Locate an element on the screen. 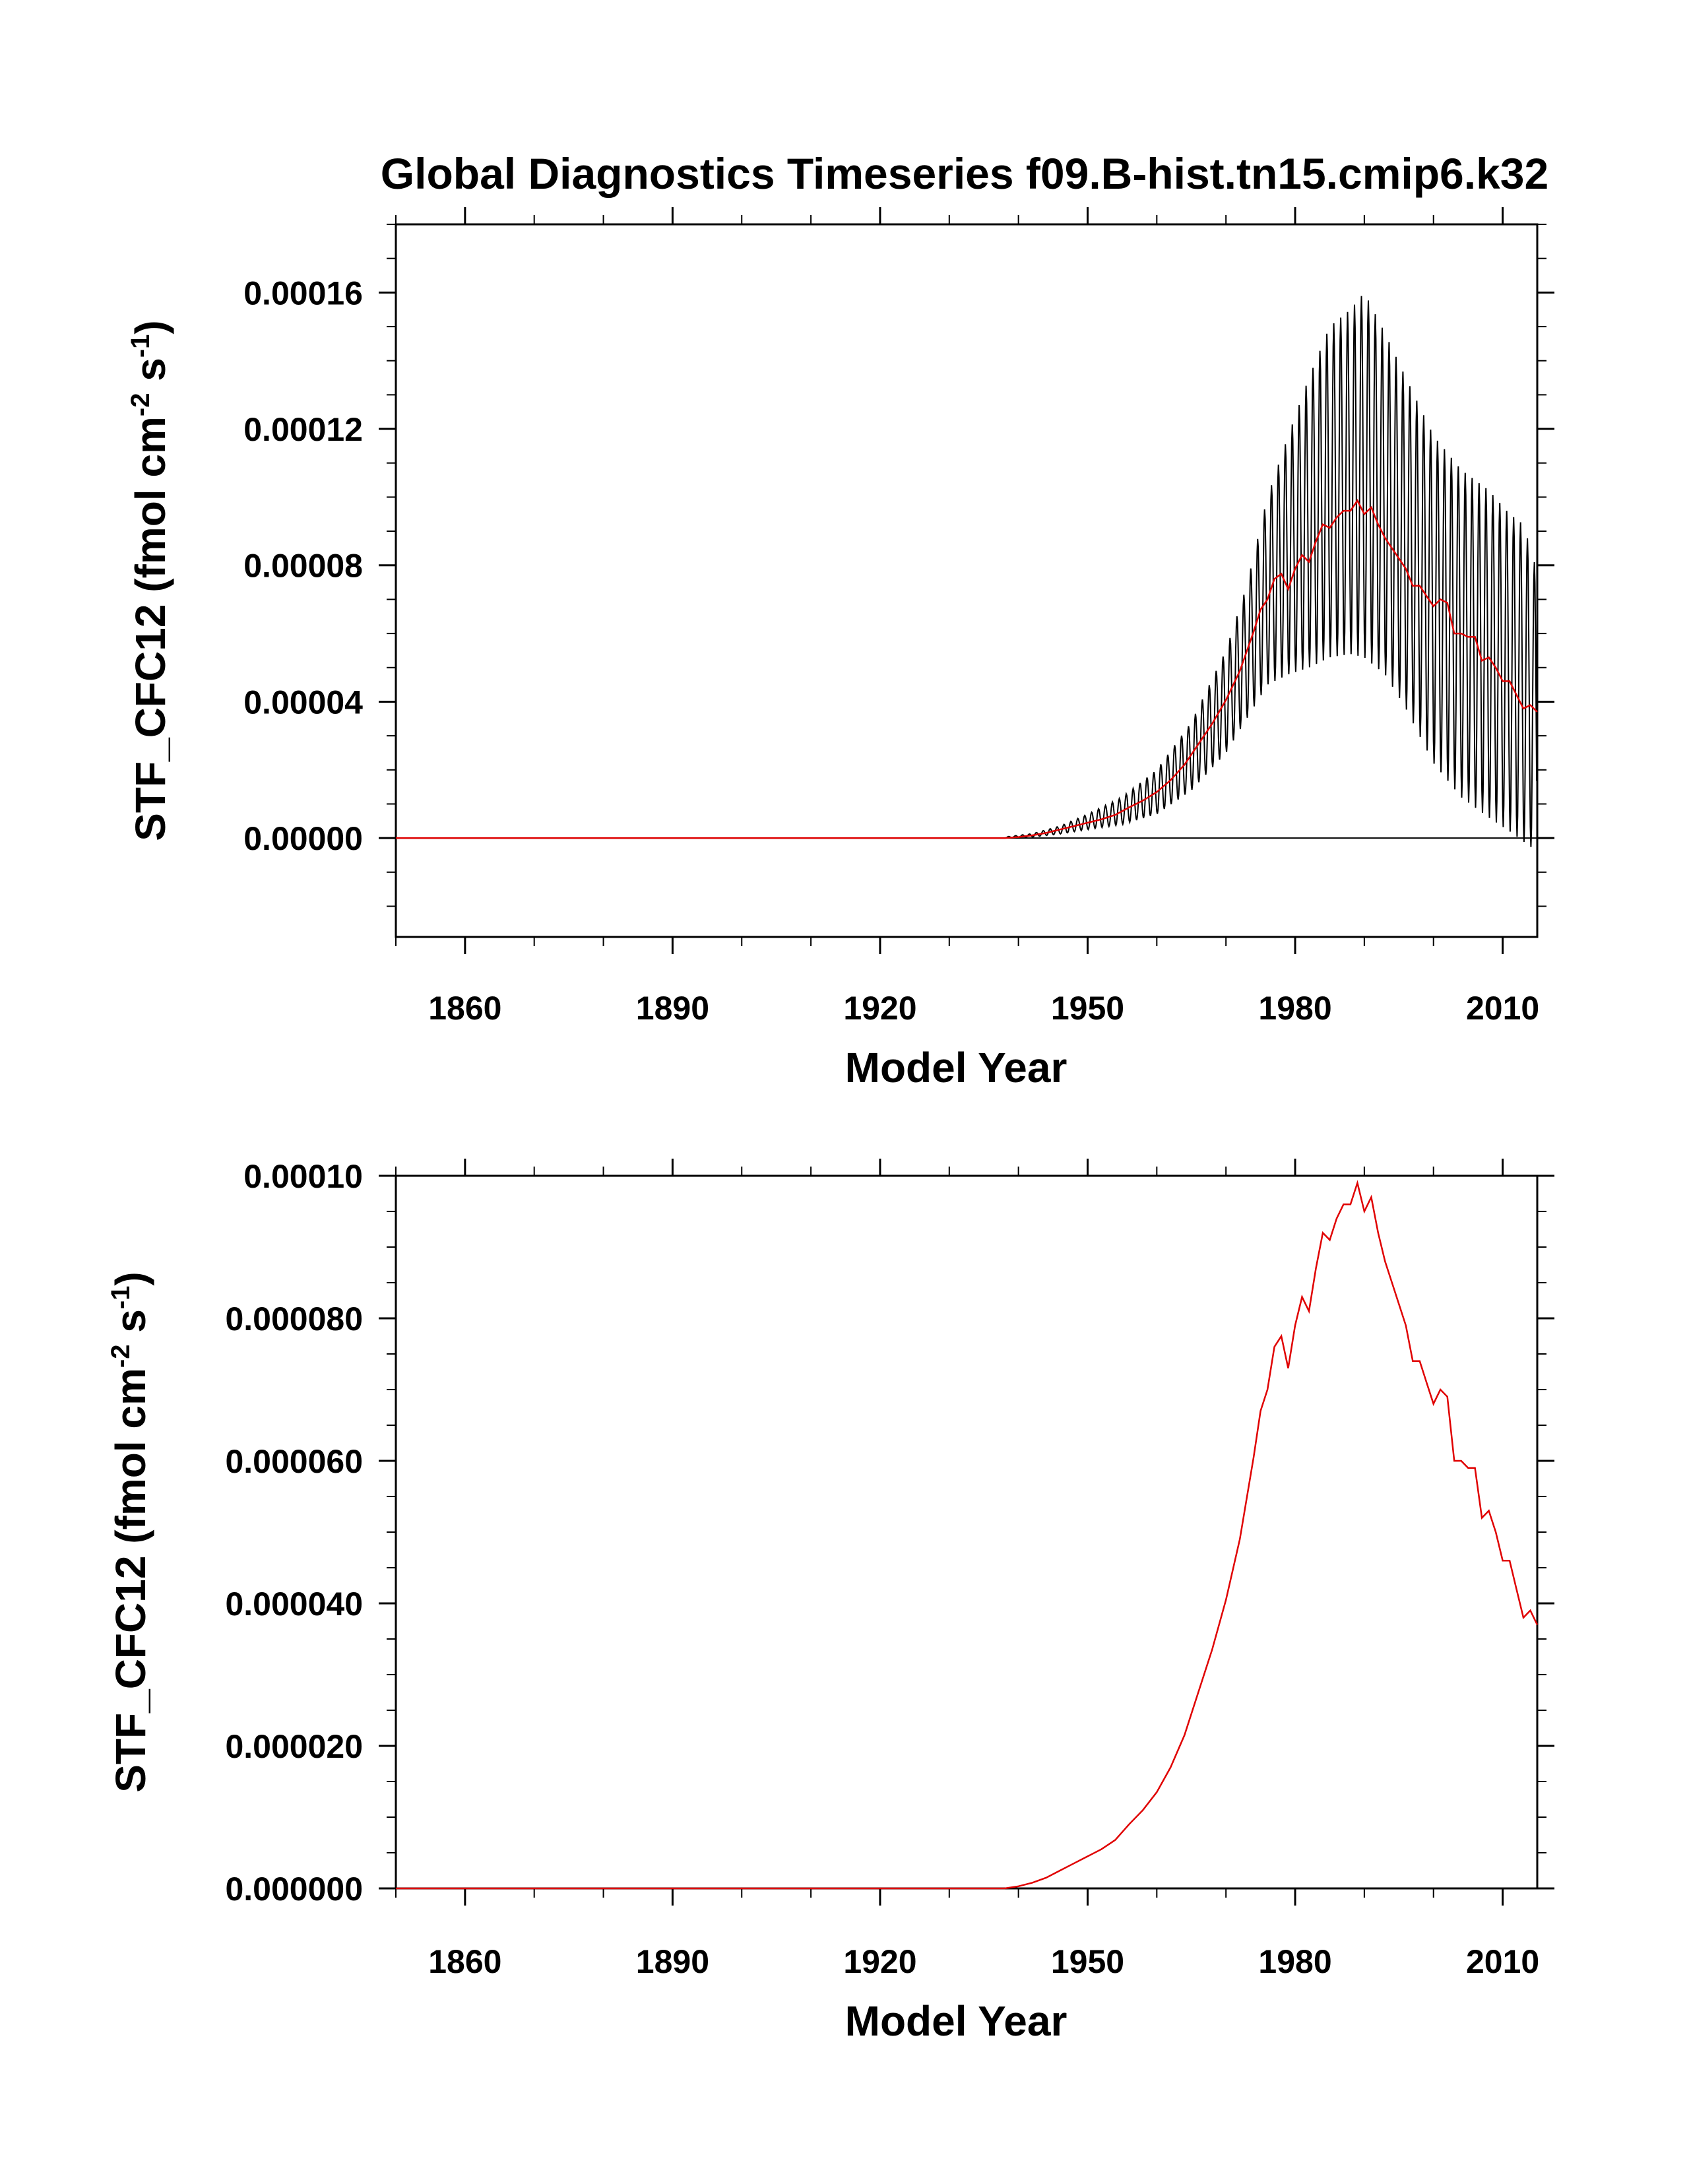 This screenshot has height=2184, width=1689. y-tick-label: 0.000020 is located at coordinates (294, 1746).